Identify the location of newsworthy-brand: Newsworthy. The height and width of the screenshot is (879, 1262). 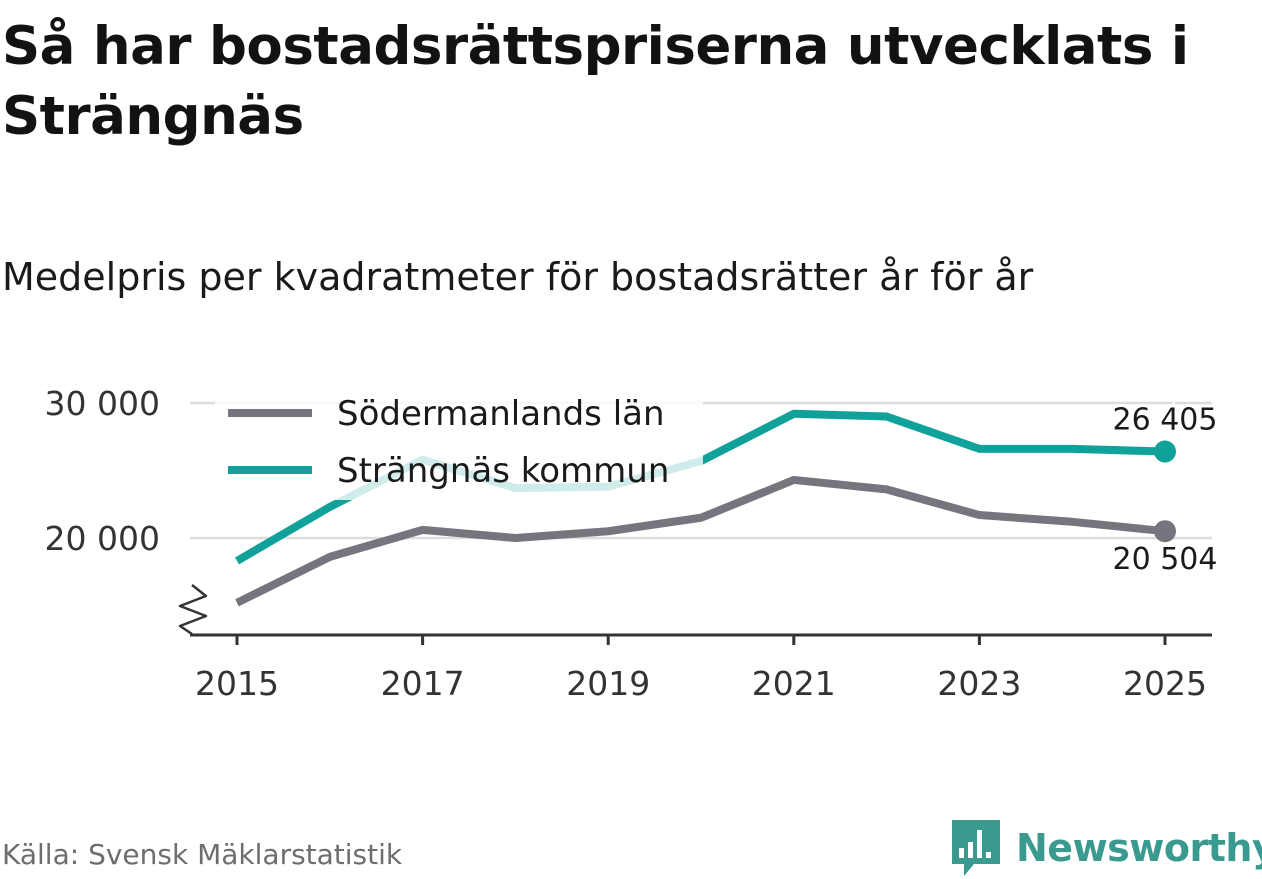
(1106, 848).